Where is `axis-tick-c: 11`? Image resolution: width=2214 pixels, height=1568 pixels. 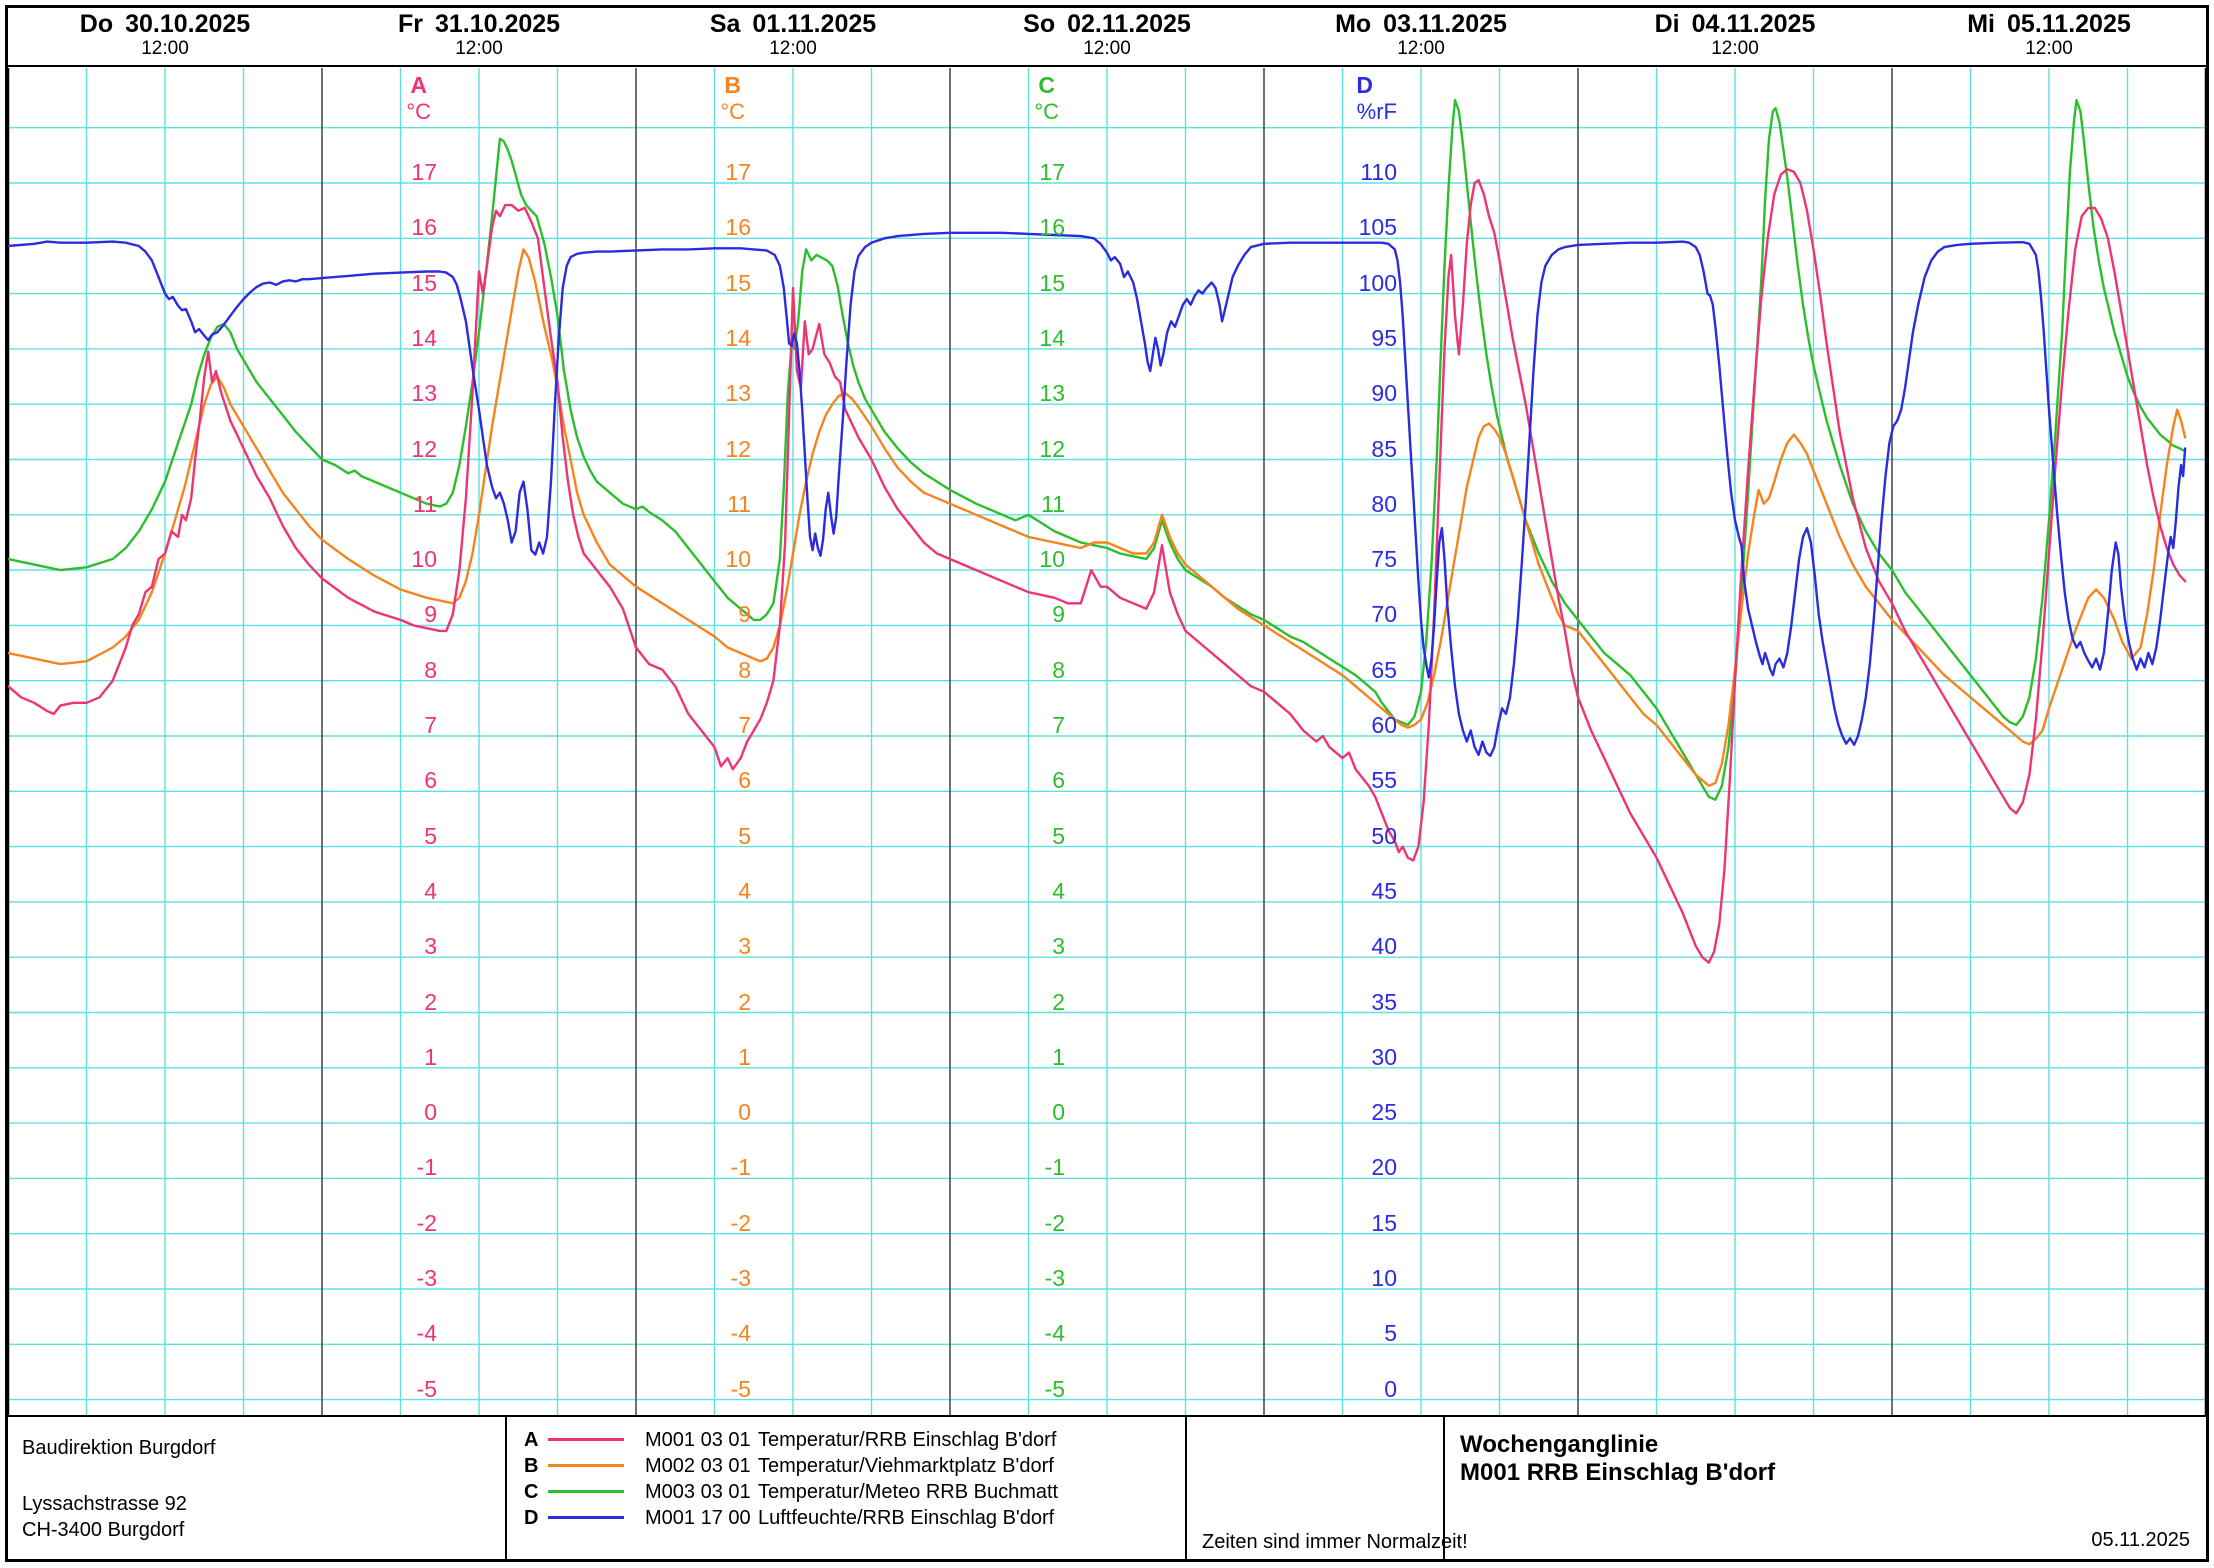
axis-tick-c: 11 is located at coordinates (1053, 503).